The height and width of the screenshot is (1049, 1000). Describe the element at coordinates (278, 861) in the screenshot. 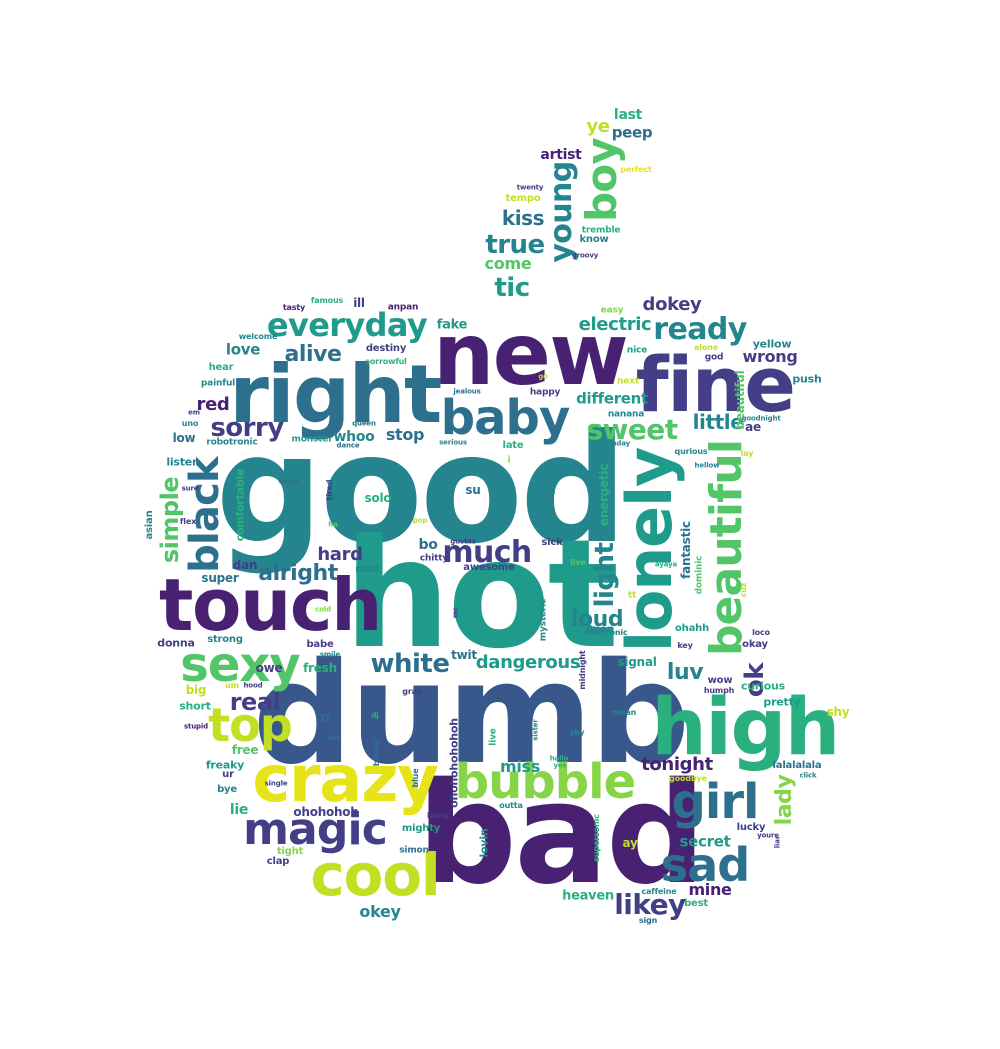

I see `word-clap: clap` at that location.